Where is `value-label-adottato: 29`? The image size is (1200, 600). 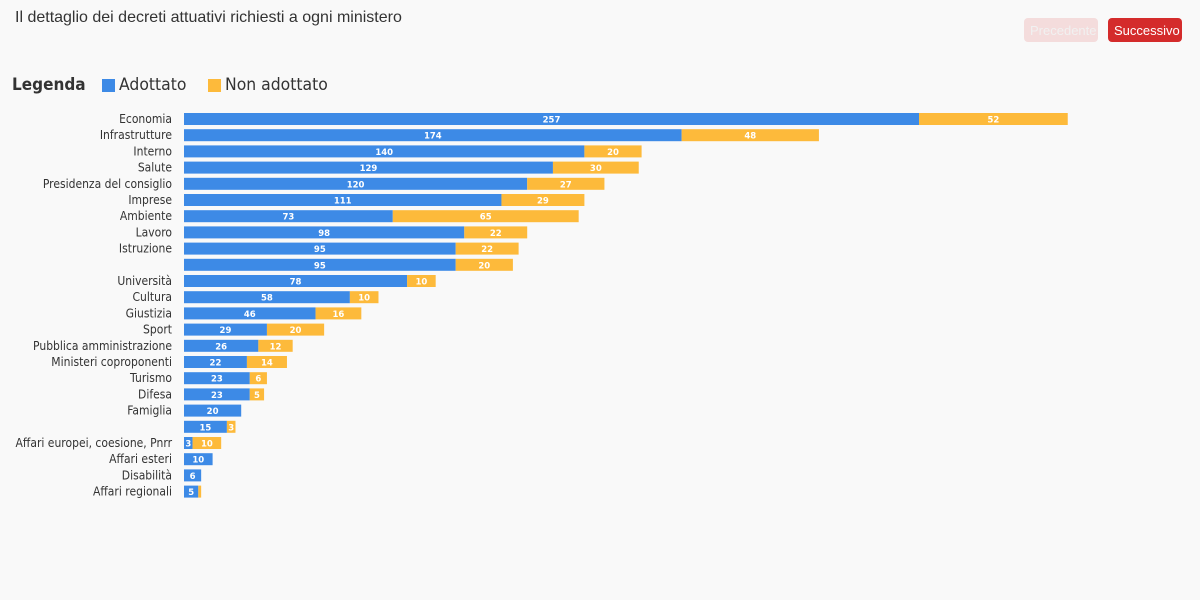
value-label-adottato: 29 is located at coordinates (226, 331).